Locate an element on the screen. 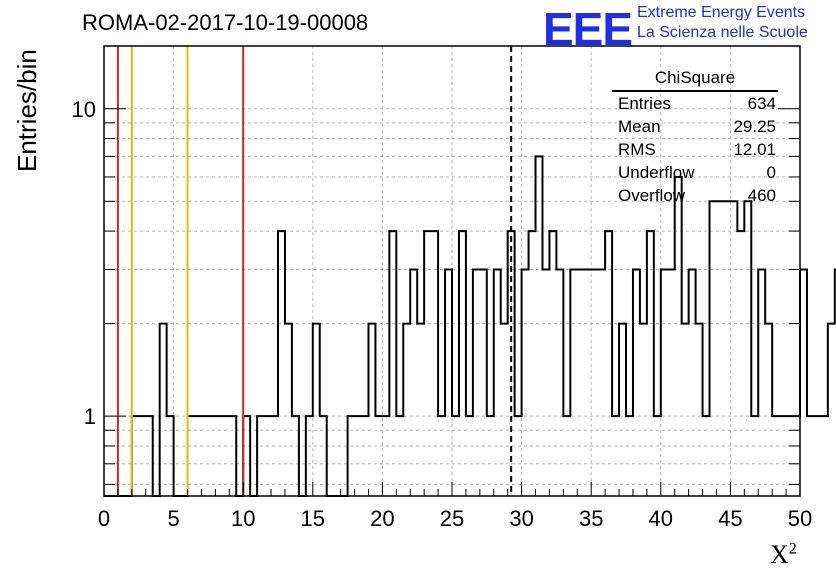 The width and height of the screenshot is (836, 572). stats-value: 634 is located at coordinates (761, 103).